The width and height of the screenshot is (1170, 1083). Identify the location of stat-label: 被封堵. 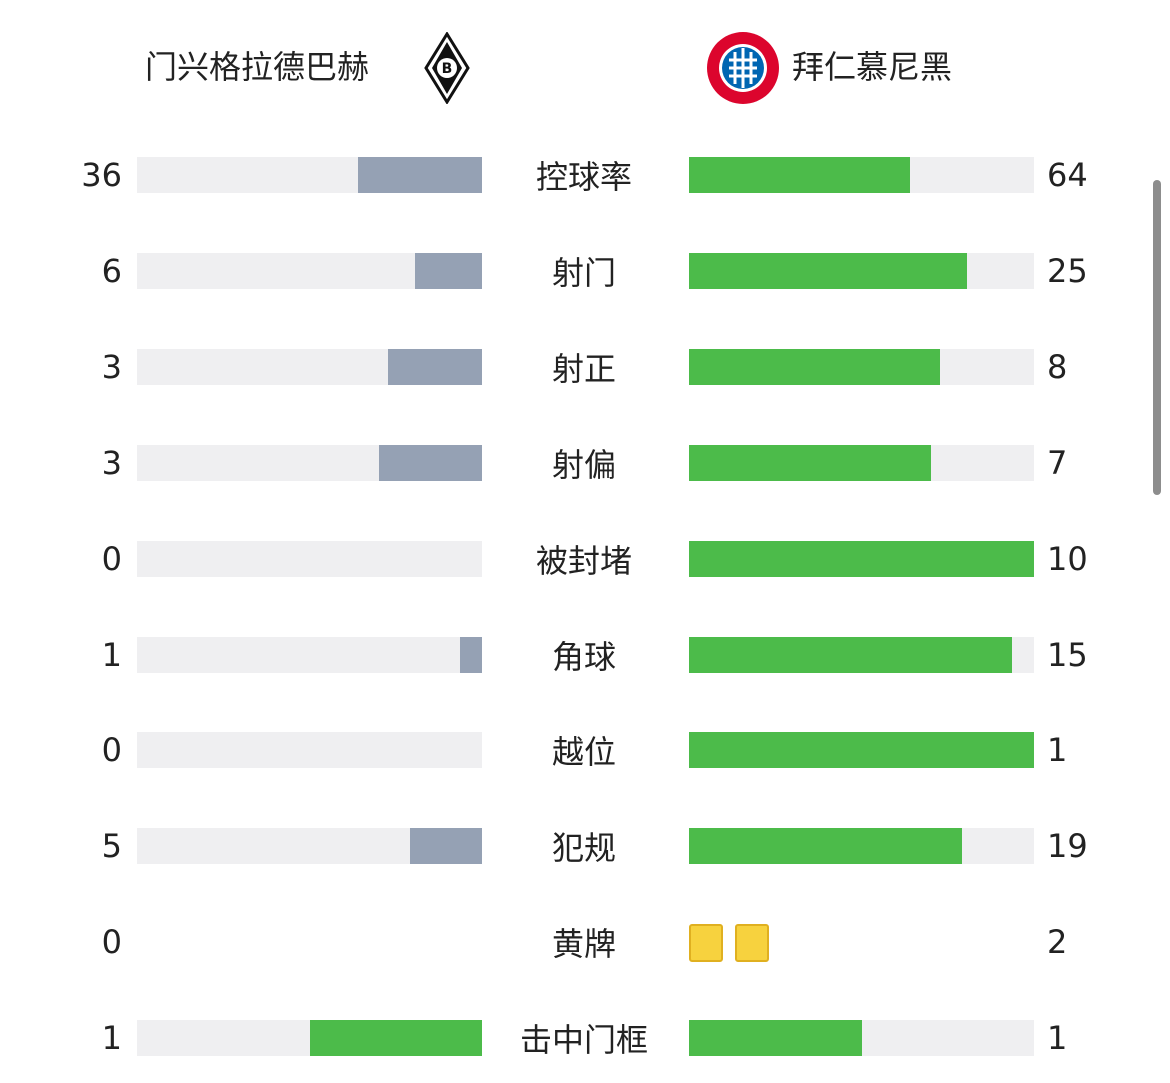
(584, 560).